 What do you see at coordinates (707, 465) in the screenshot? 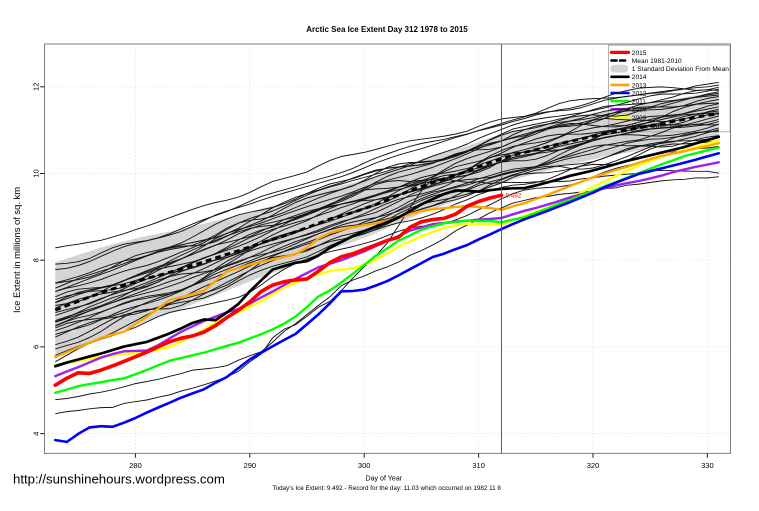
I see `svg-text: 330` at bounding box center [707, 465].